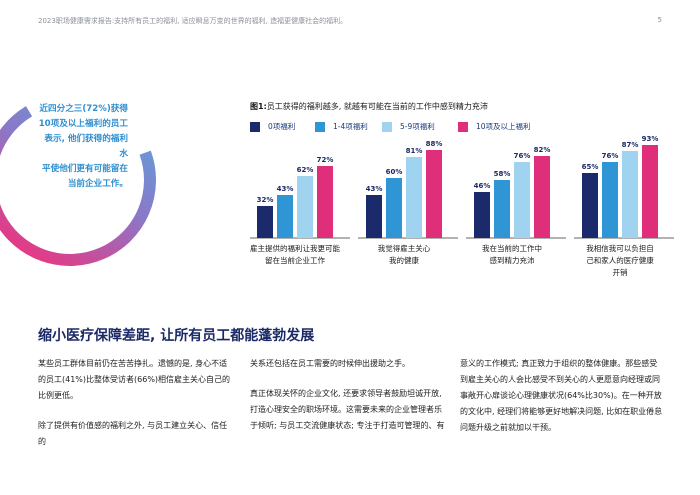 This screenshot has height=495, width=700. Describe the element at coordinates (542, 150) in the screenshot. I see `bar-value-label: 82%` at that location.